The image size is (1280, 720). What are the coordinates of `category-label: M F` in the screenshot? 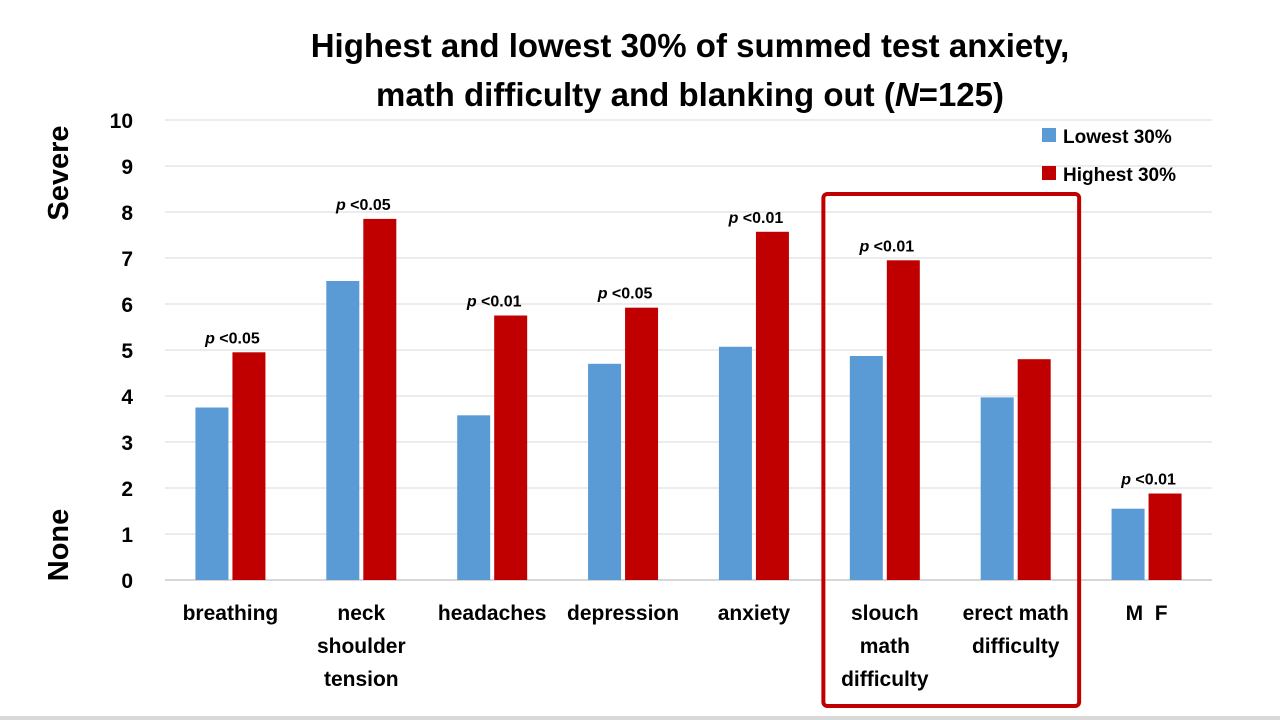 It's located at (1147, 613).